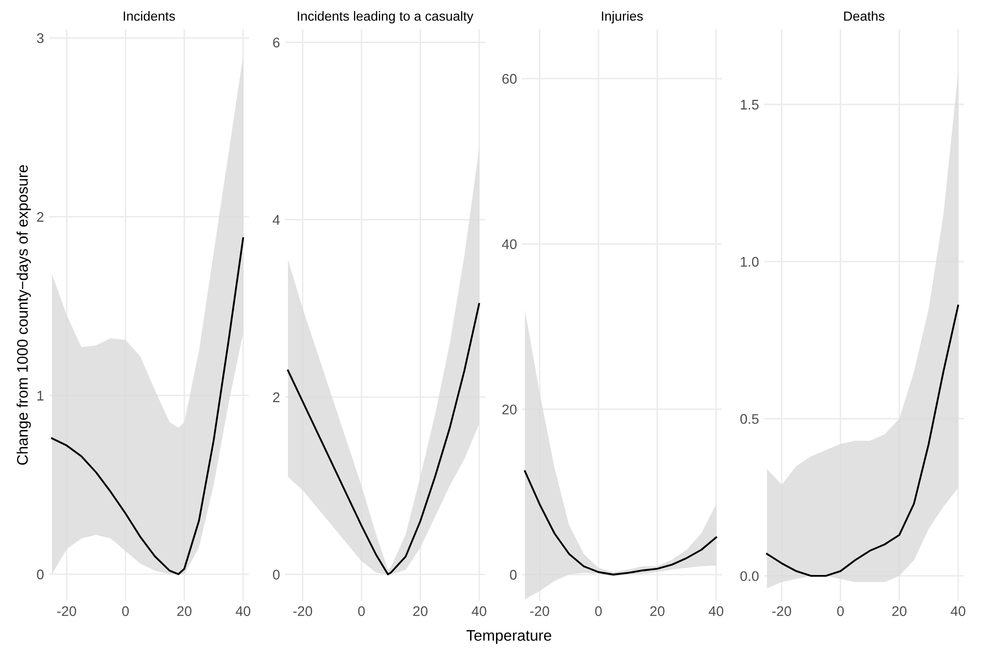 The height and width of the screenshot is (649, 986). Describe the element at coordinates (509, 244) in the screenshot. I see `y-tick-label: 40` at that location.